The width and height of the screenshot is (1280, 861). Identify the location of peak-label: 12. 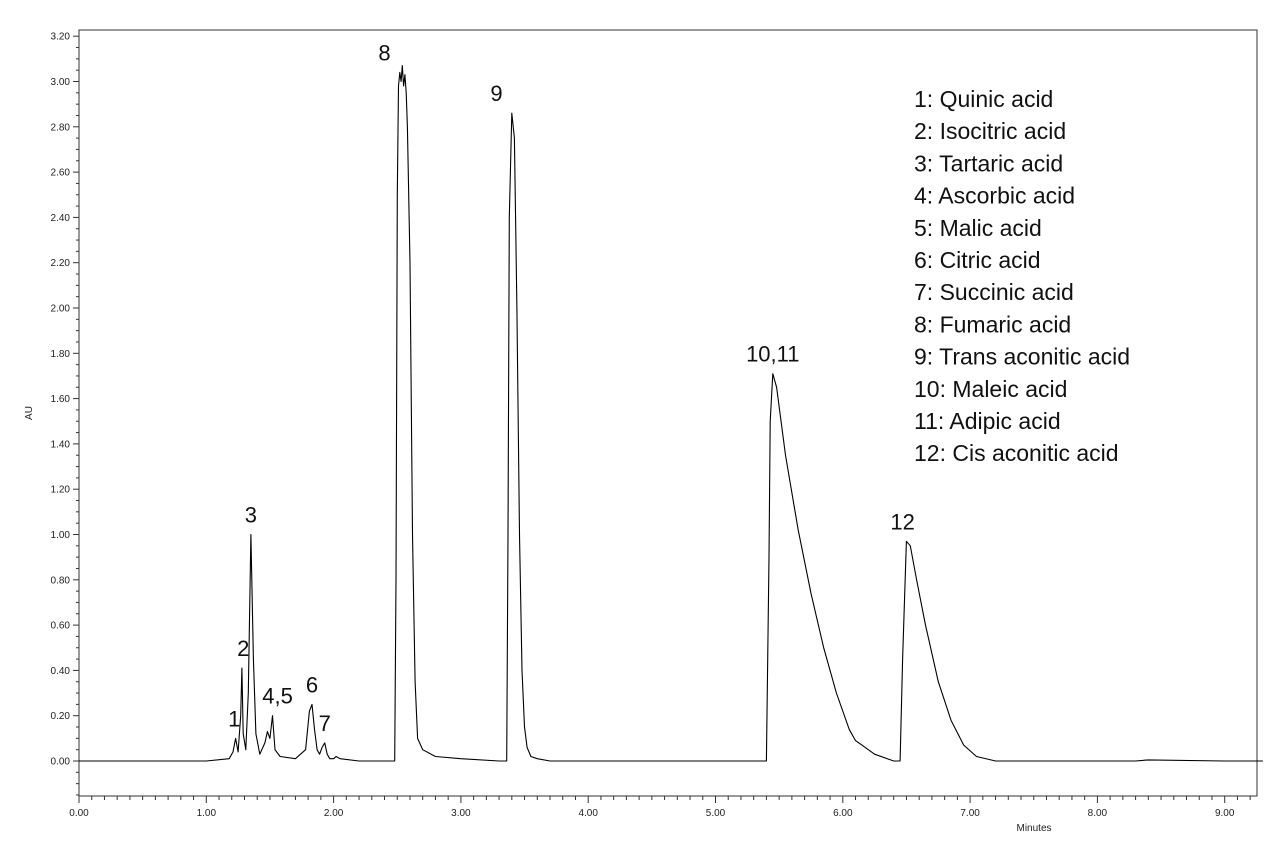
(902, 521).